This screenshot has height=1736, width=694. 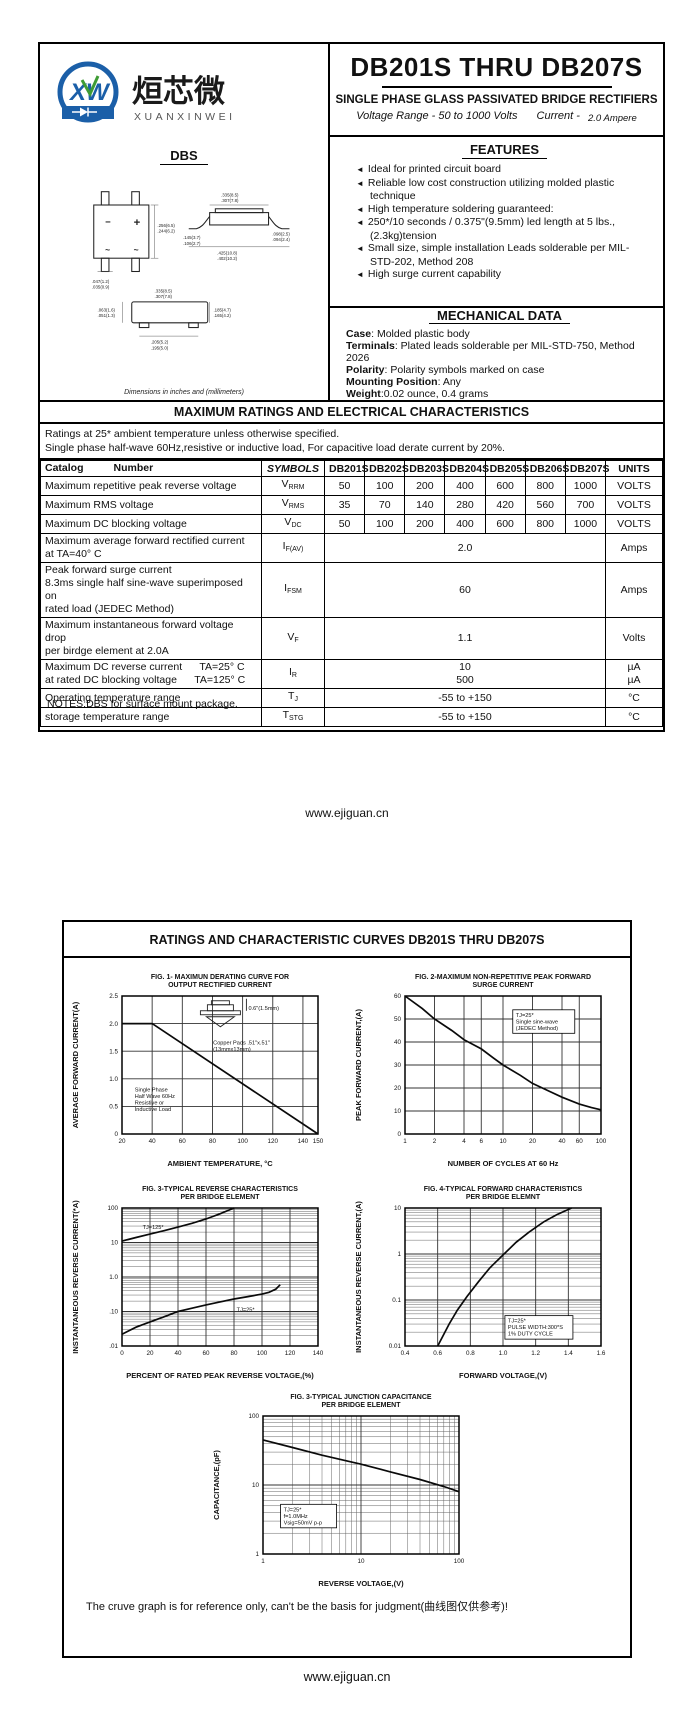 I want to click on package-marks: − + ~ ~, so click(x=123, y=236).